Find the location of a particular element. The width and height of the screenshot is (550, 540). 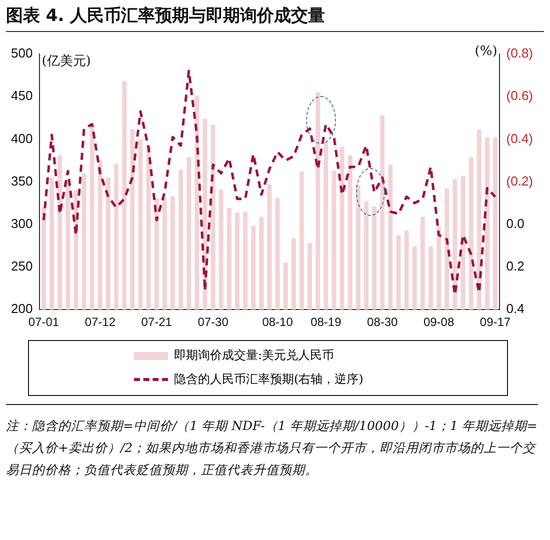

x-tick-label: 07-21 is located at coordinates (156, 322).